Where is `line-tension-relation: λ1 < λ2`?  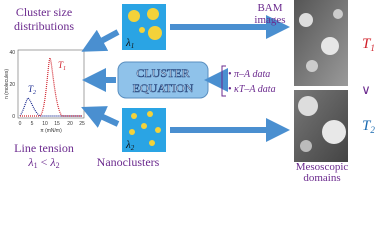
line-tension-relation: λ1 < λ2 is located at coordinates (43, 162).